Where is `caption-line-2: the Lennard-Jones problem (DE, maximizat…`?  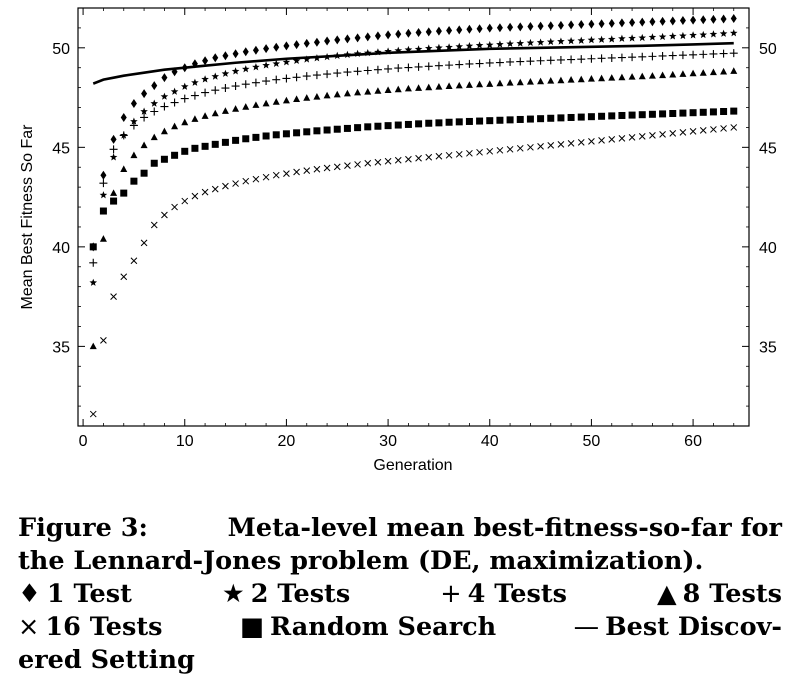 caption-line-2: the Lennard-Jones problem (DE, maximizat… is located at coordinates (361, 561).